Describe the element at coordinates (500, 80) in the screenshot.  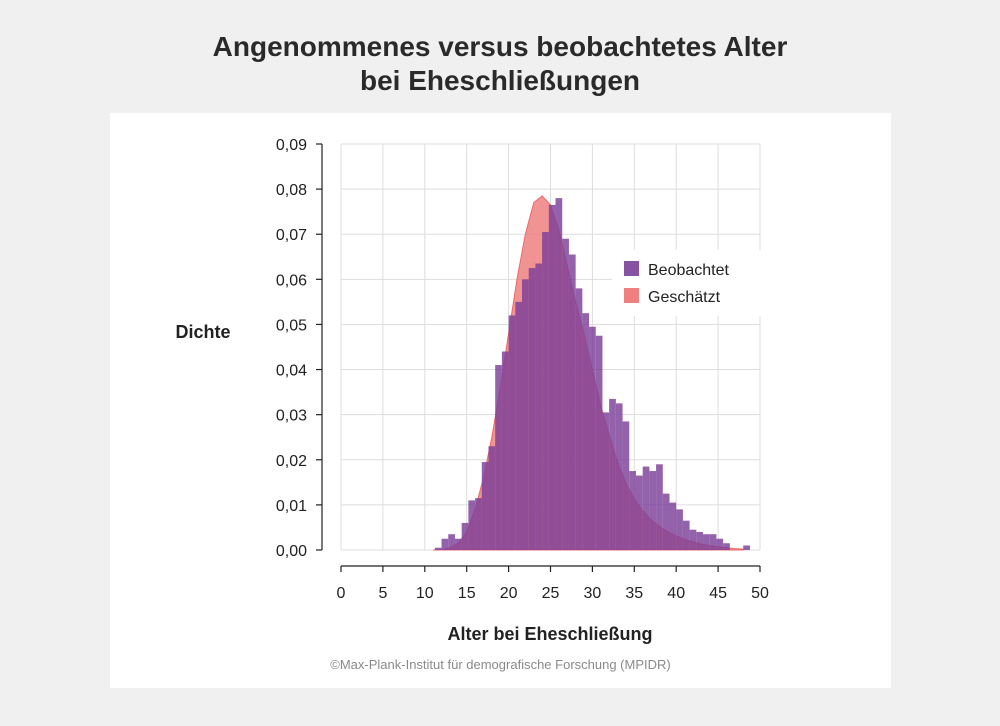
I see `title-line-2: bei Eheschließungen` at that location.